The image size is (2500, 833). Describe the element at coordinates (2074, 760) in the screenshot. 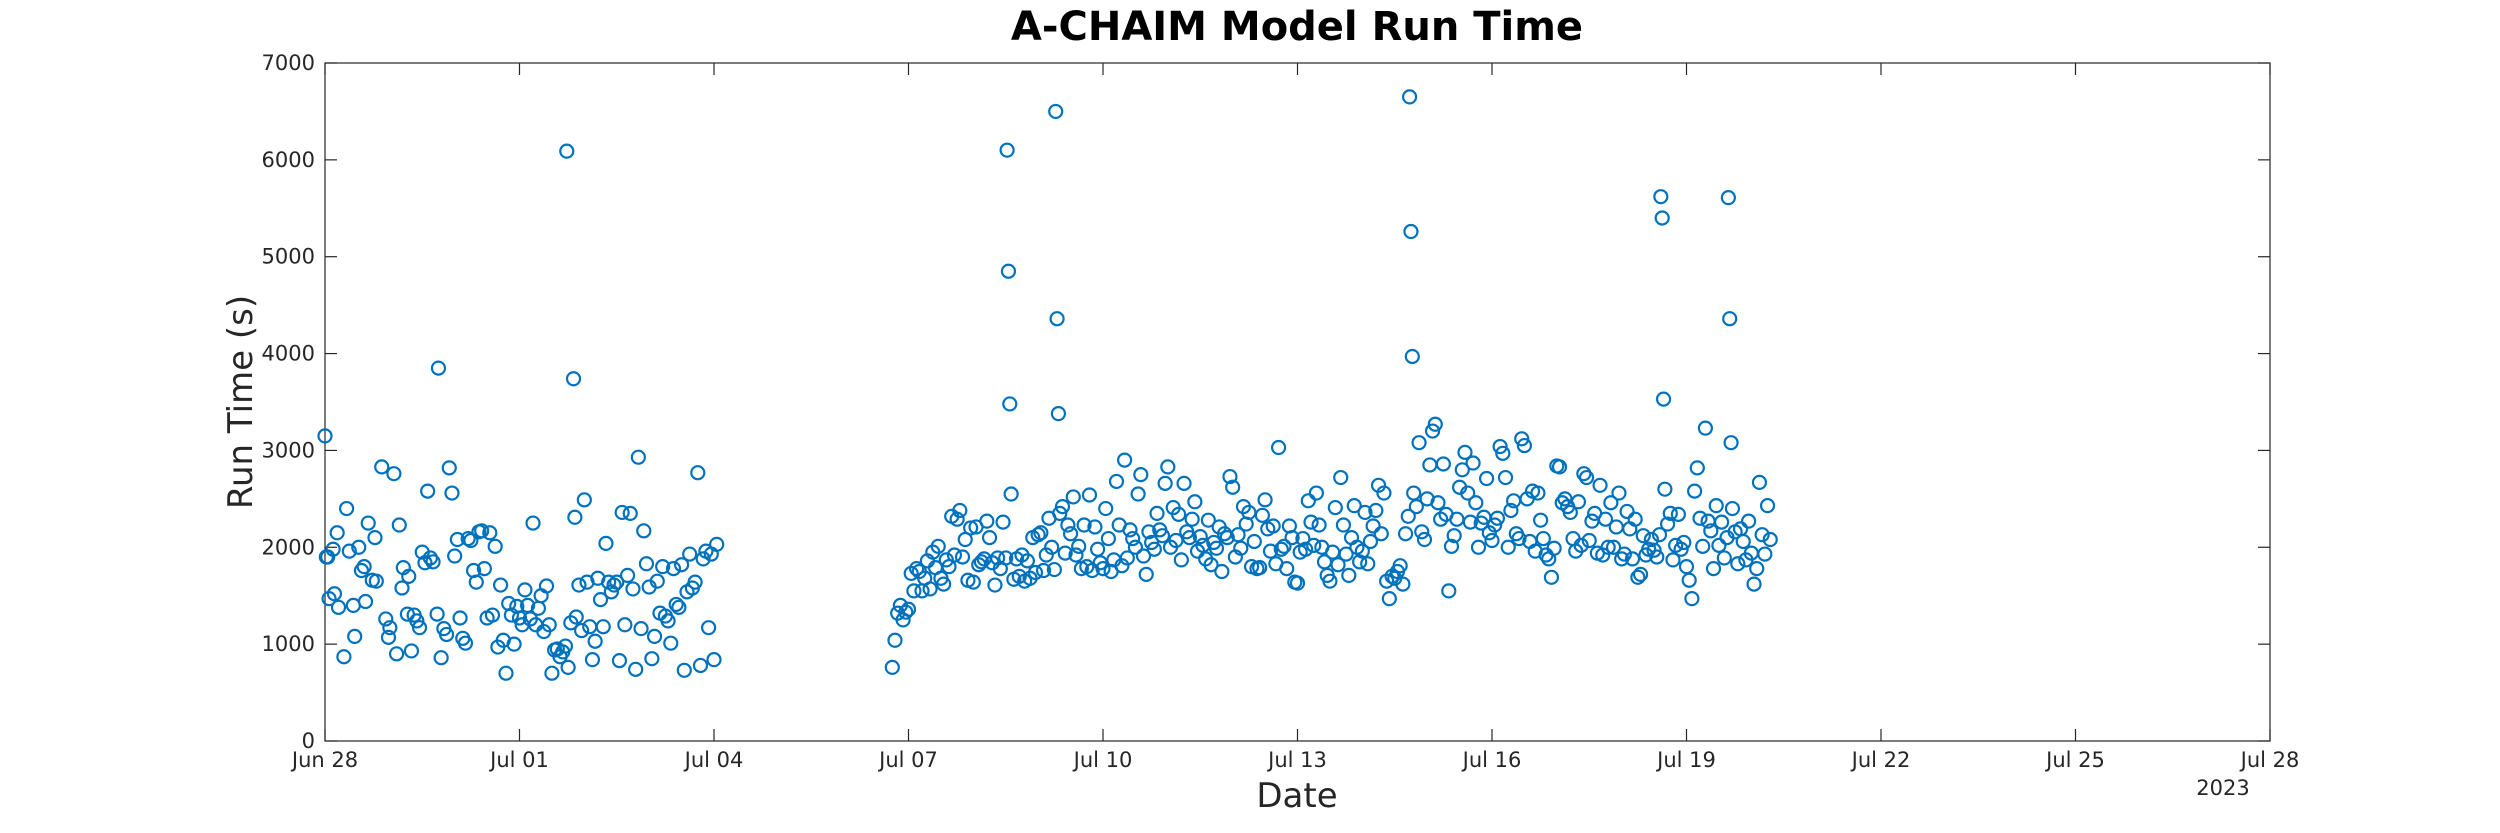

I see `x-tick-label: Jul 25` at that location.